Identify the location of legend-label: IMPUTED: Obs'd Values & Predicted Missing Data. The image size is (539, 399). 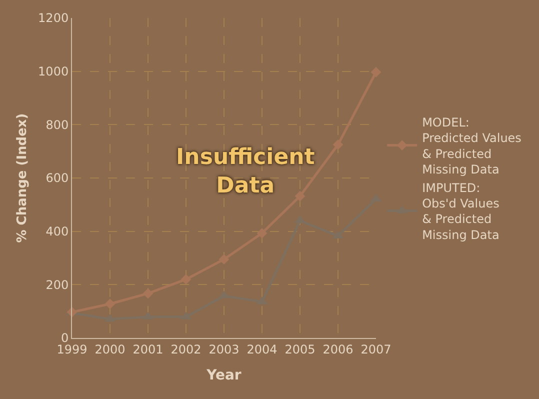
(461, 211).